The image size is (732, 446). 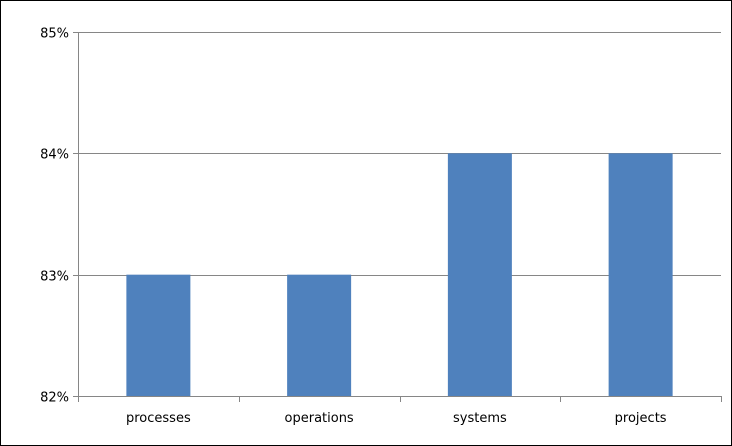 What do you see at coordinates (319, 418) in the screenshot?
I see `x-tick-label: operations` at bounding box center [319, 418].